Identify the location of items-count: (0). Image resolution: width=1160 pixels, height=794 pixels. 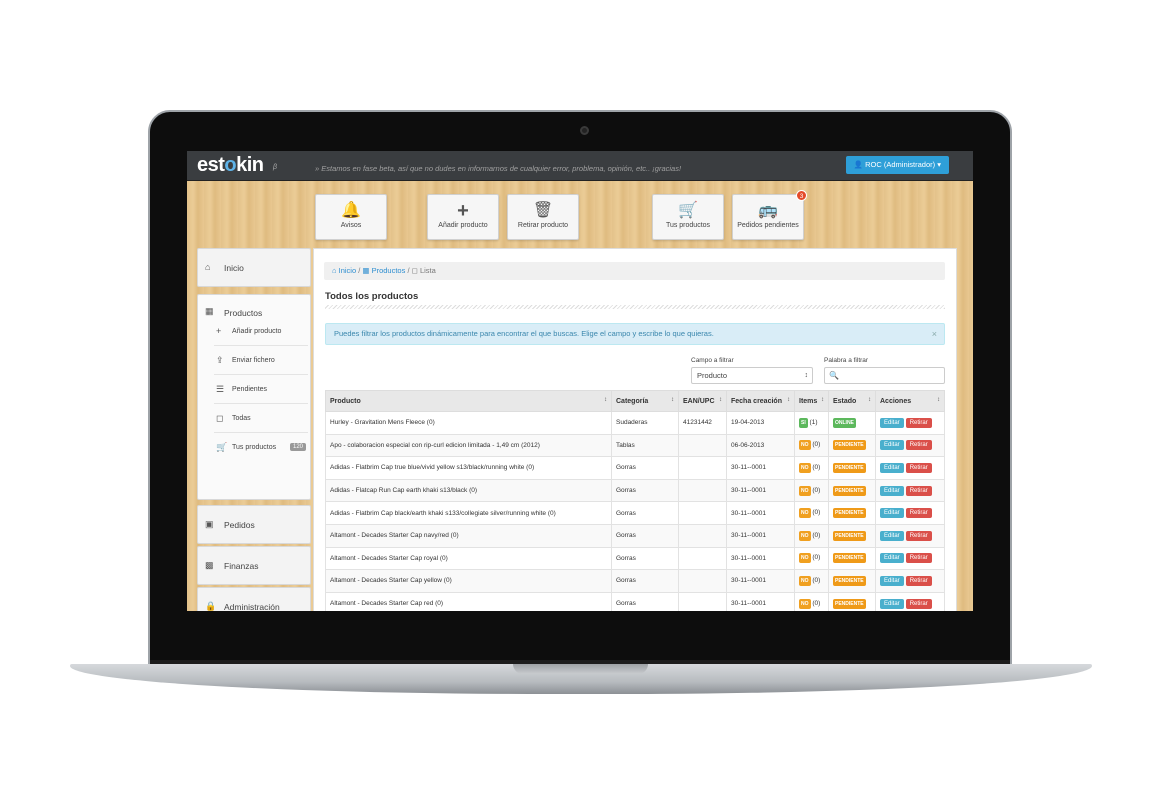
(816, 603).